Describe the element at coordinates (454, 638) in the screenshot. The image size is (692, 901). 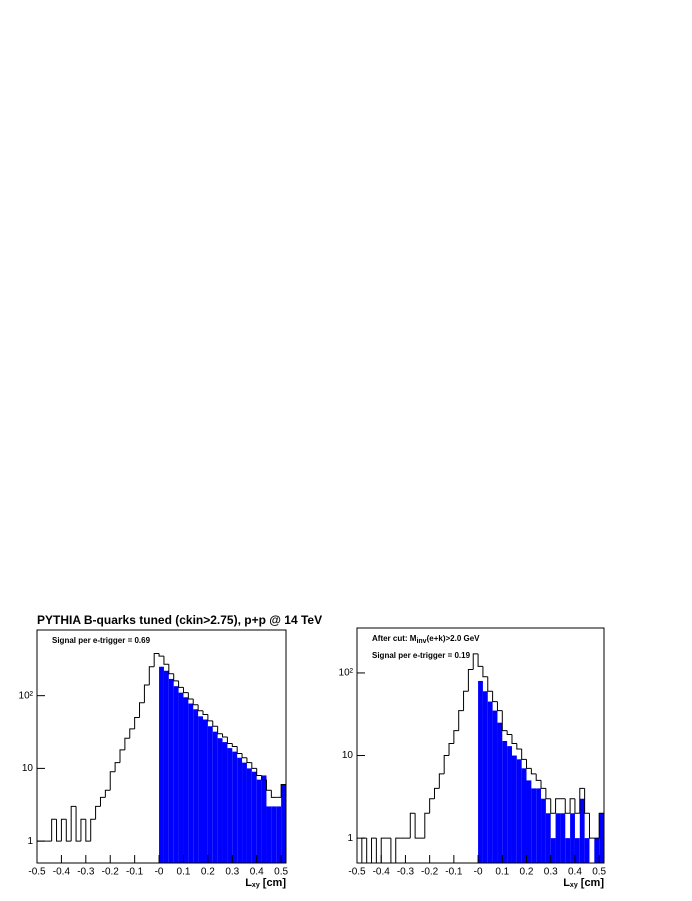
I see `annotation-part: (e+k)>2.0 GeV` at that location.